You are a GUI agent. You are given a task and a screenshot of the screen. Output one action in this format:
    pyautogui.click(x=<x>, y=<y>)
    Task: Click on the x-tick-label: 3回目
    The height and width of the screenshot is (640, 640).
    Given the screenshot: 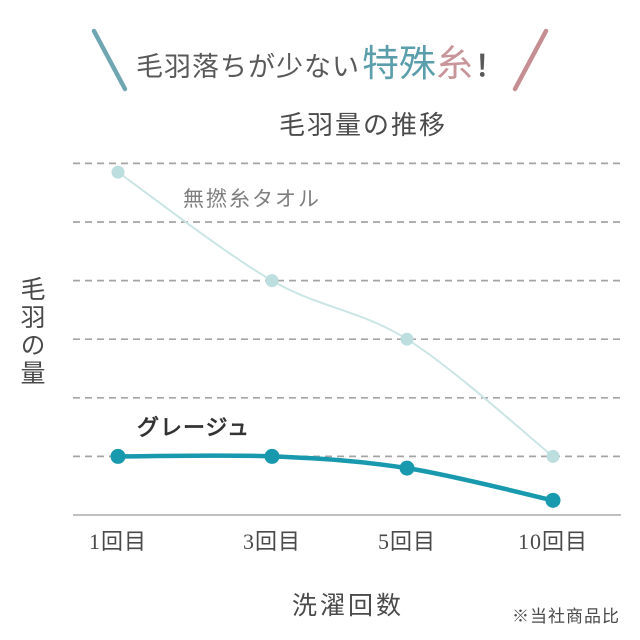 What is the action you would take?
    pyautogui.click(x=272, y=541)
    